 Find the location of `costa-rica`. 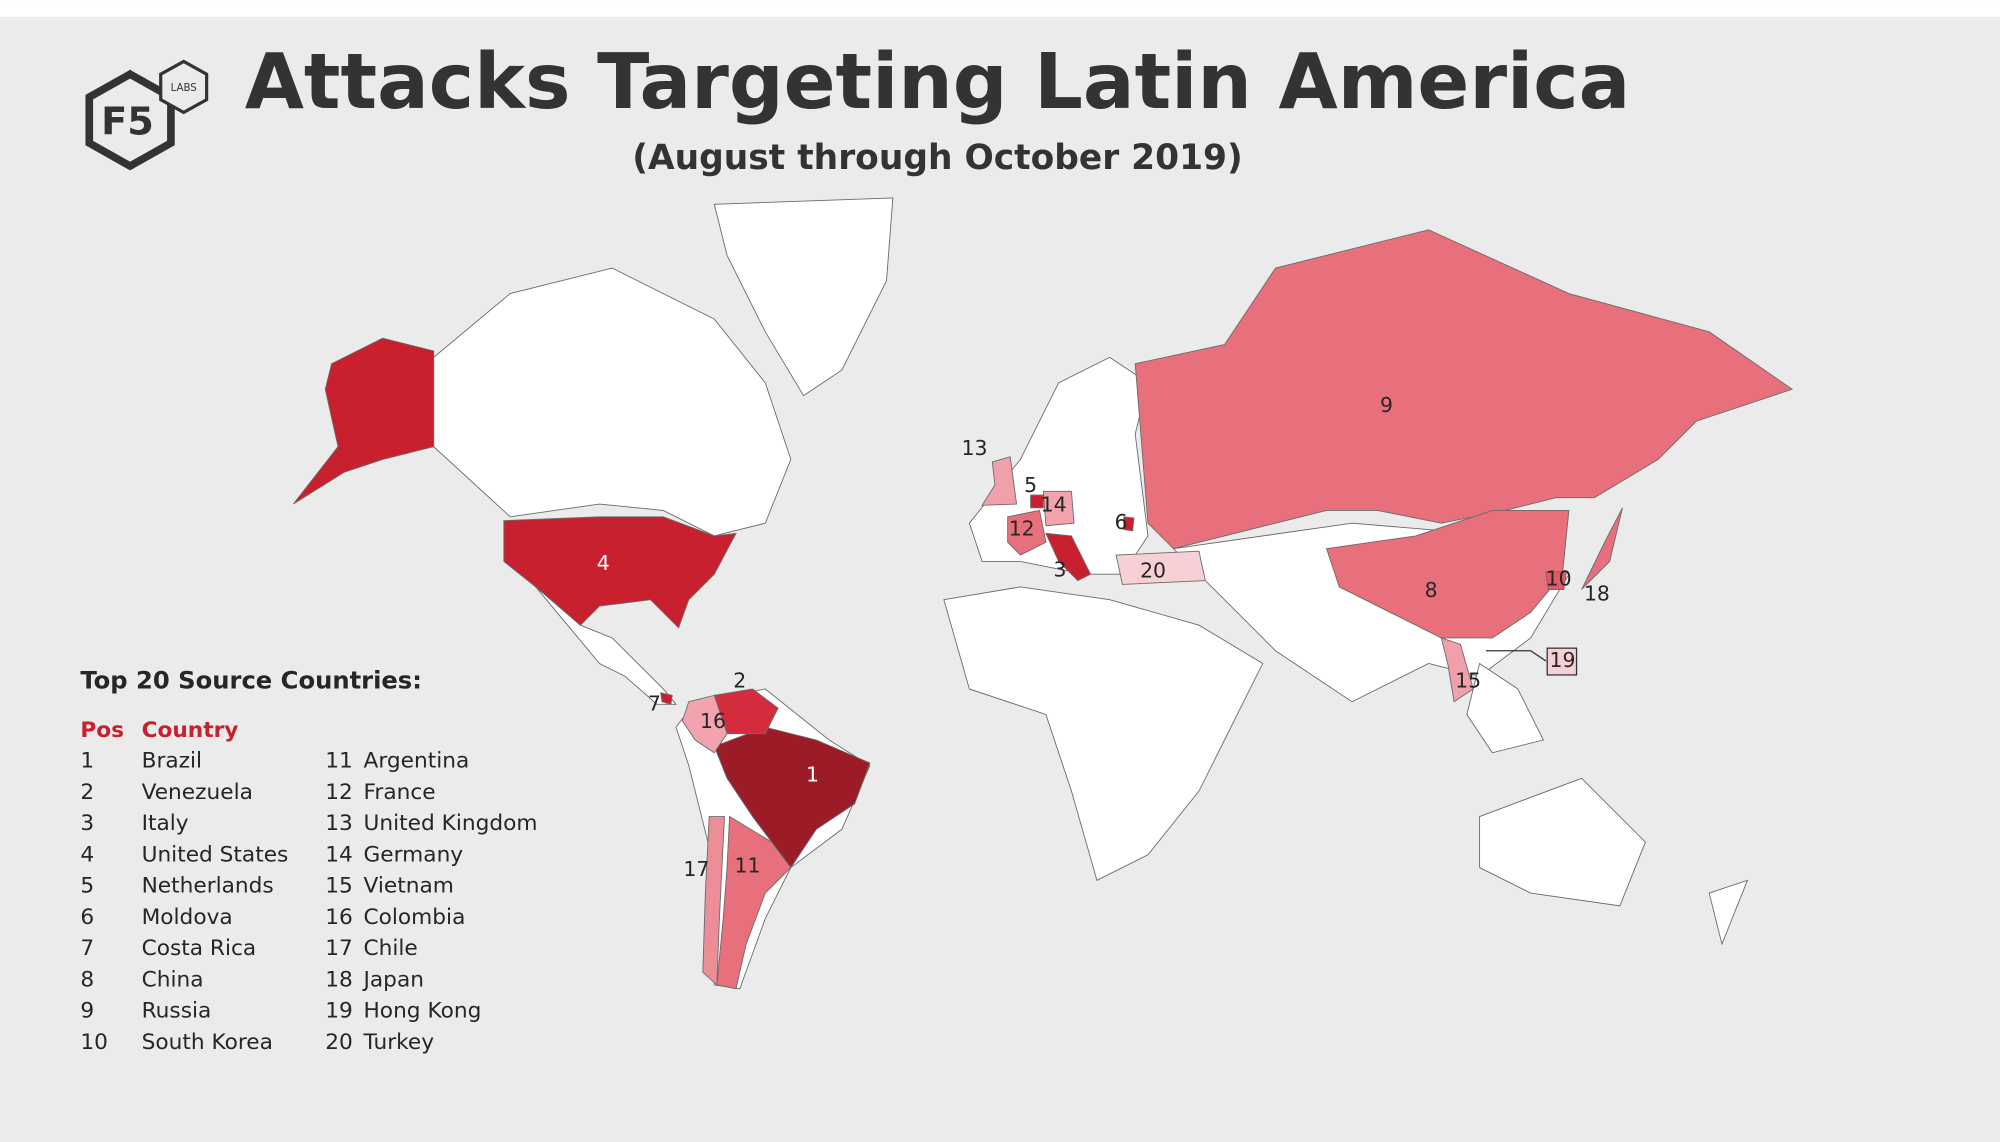

costa-rica is located at coordinates (666, 698).